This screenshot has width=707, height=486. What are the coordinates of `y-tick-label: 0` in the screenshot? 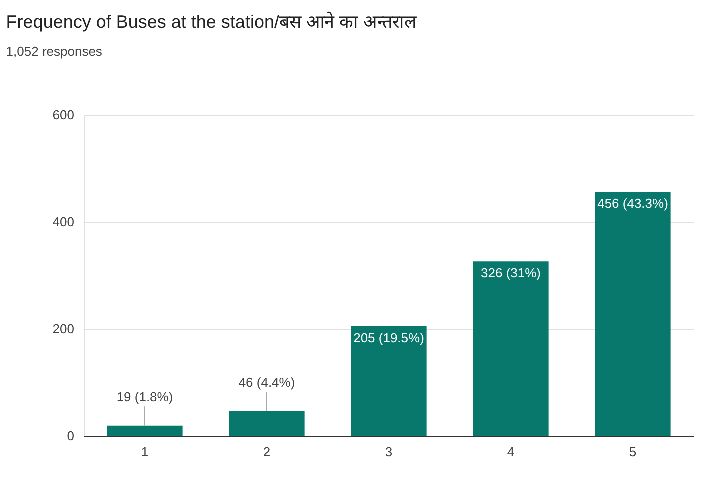 It's located at (70, 436).